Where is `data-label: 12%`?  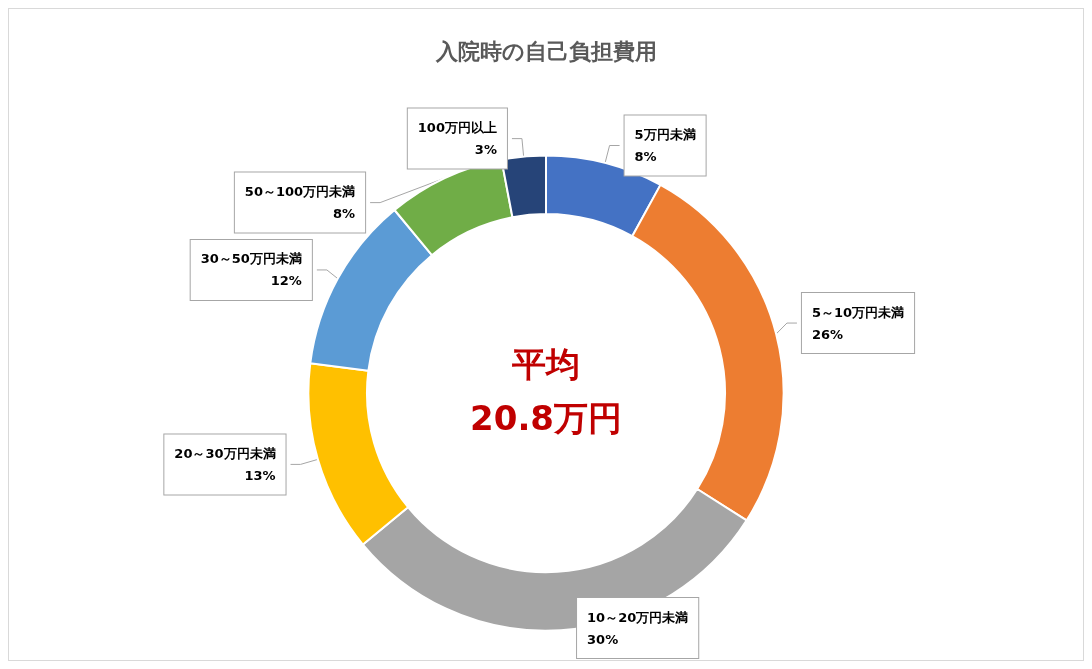 data-label: 12% is located at coordinates (286, 281).